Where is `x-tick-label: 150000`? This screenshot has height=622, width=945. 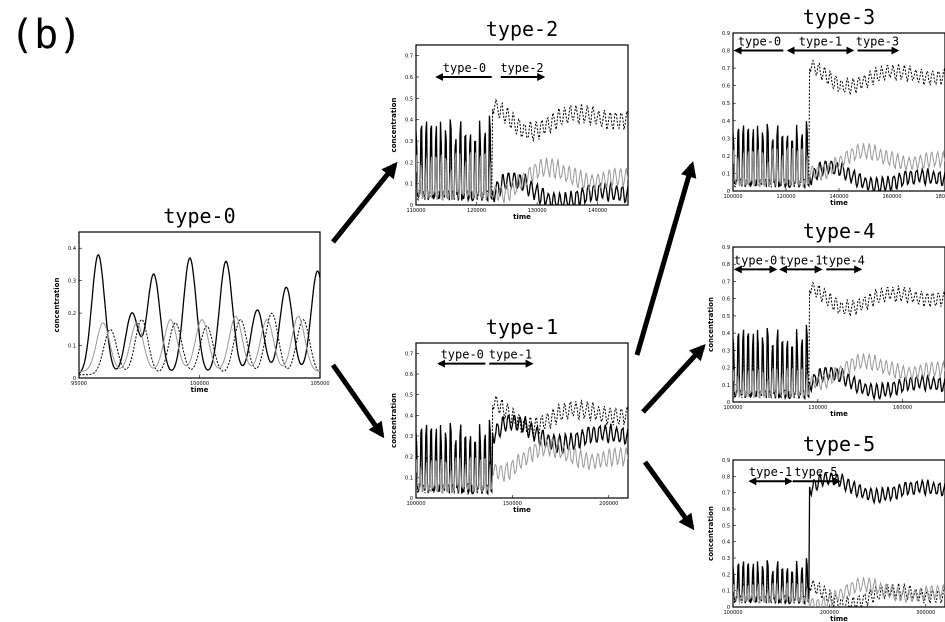
x-tick-label: 150000 is located at coordinates (512, 504).